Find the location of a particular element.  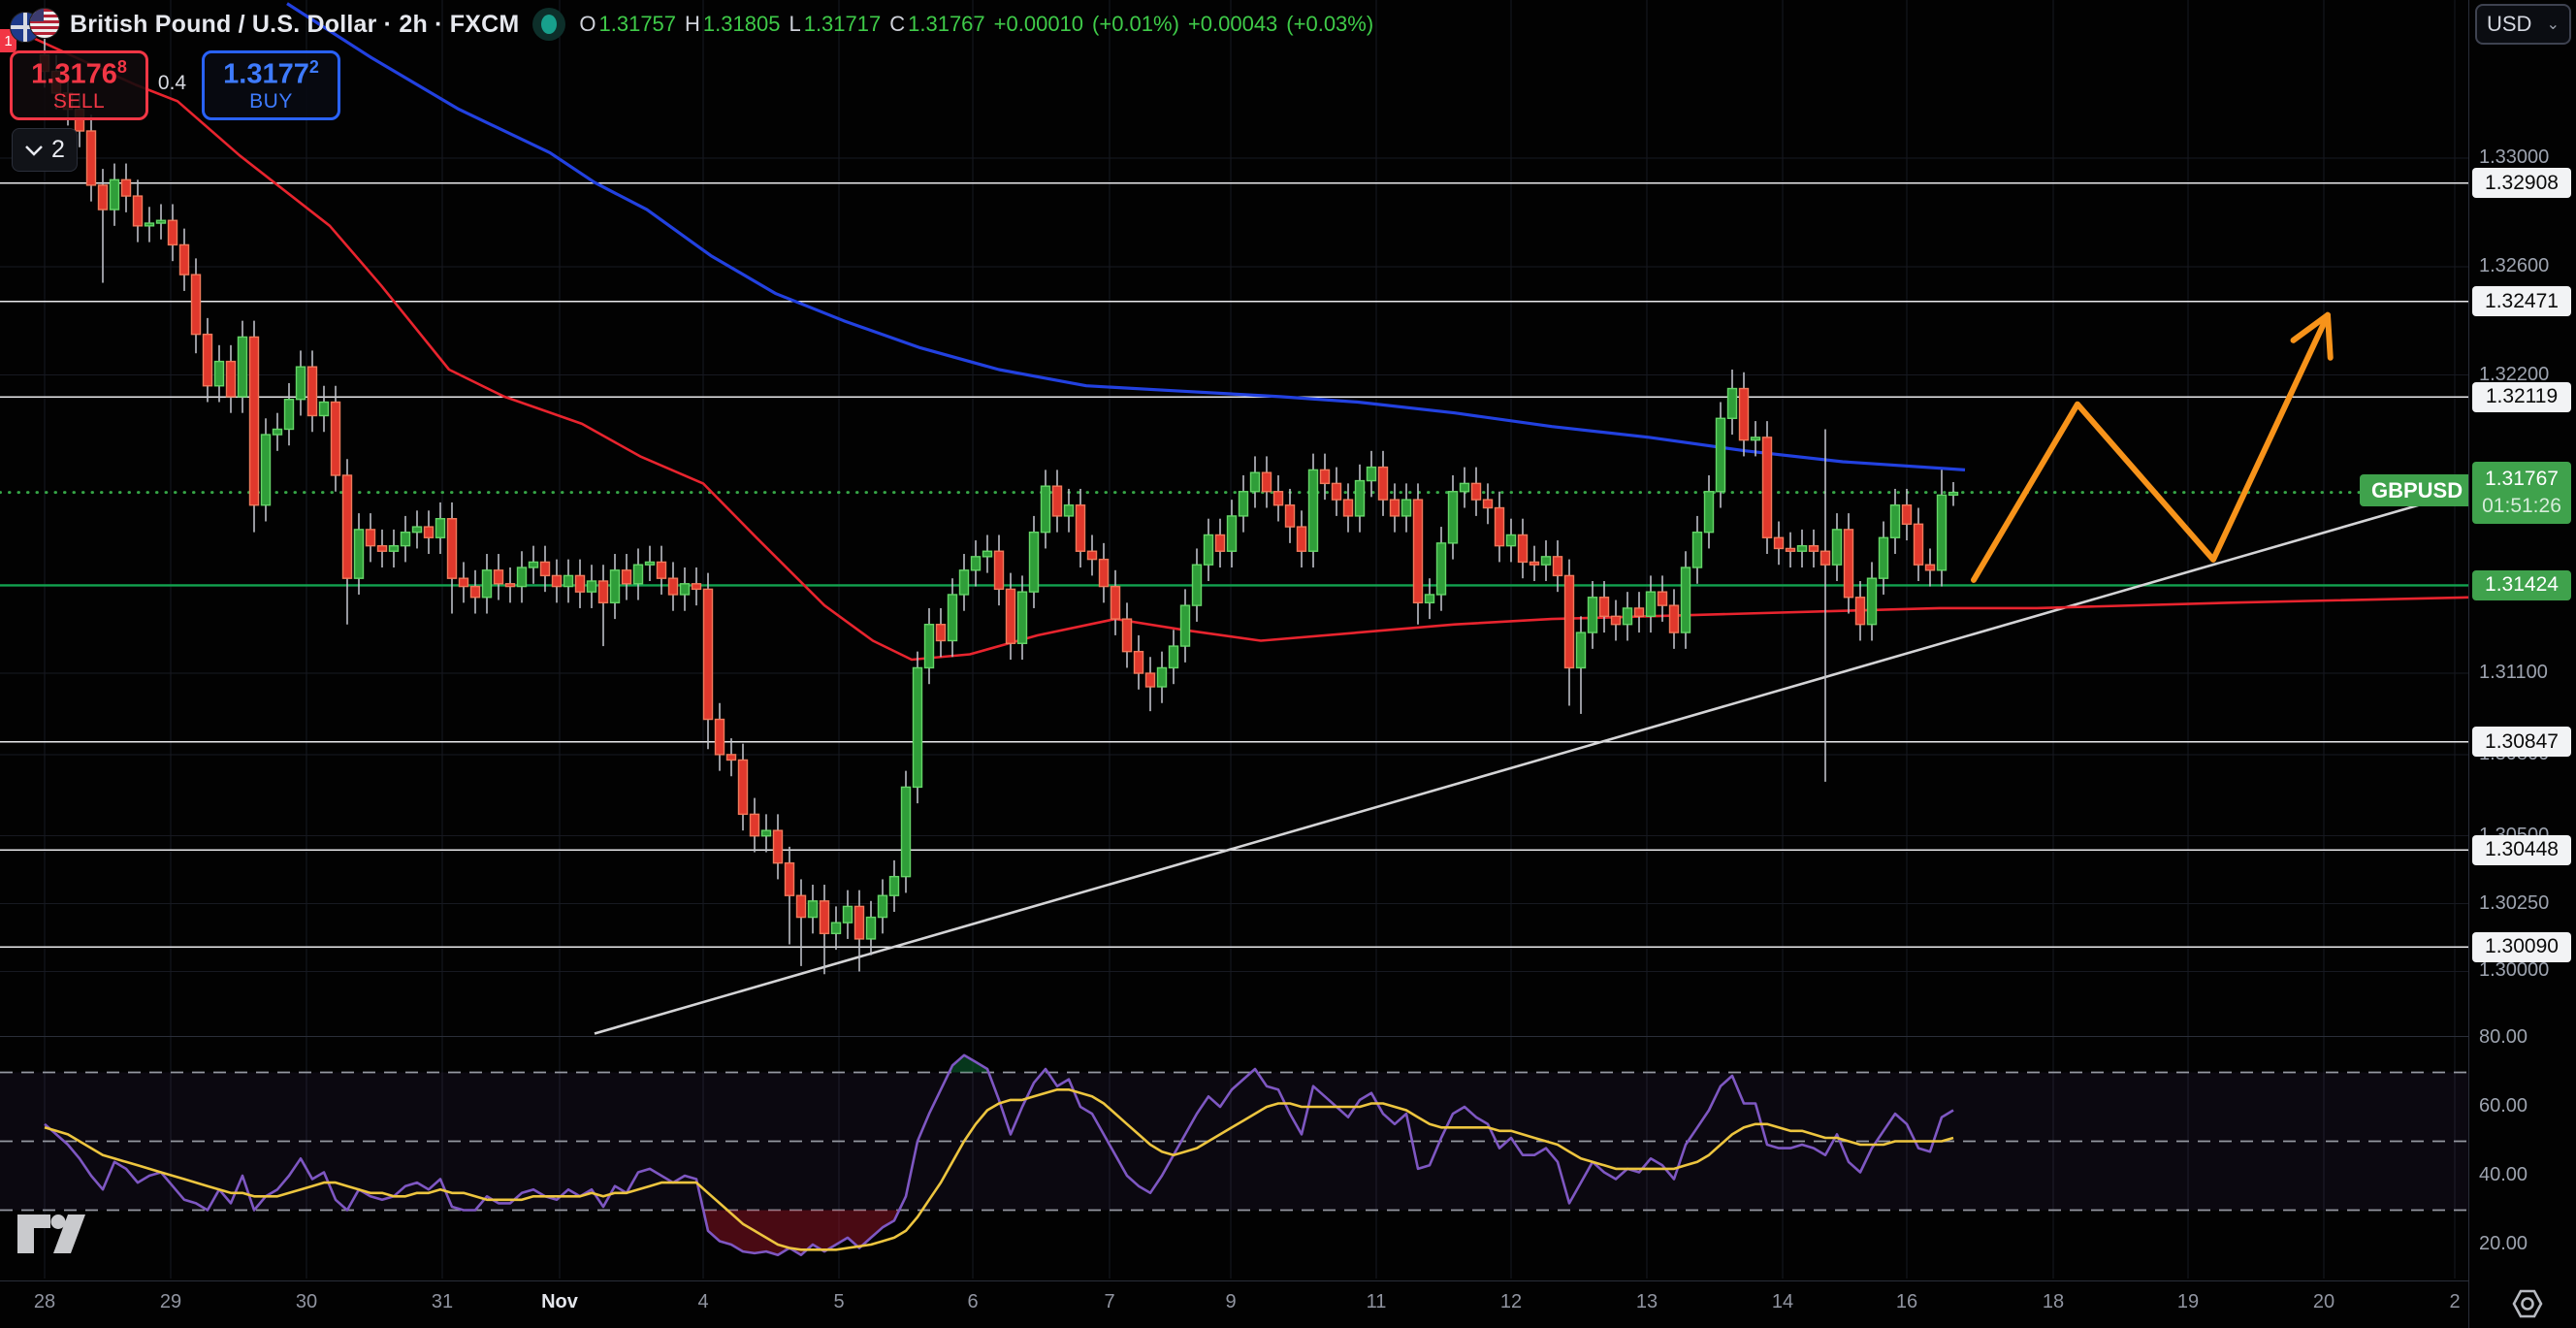

time-axis: 28 29 30 31 Nov 4 5 6 7 9 11 12 13 14 16 18 19 20 2 is located at coordinates (1234, 1304).